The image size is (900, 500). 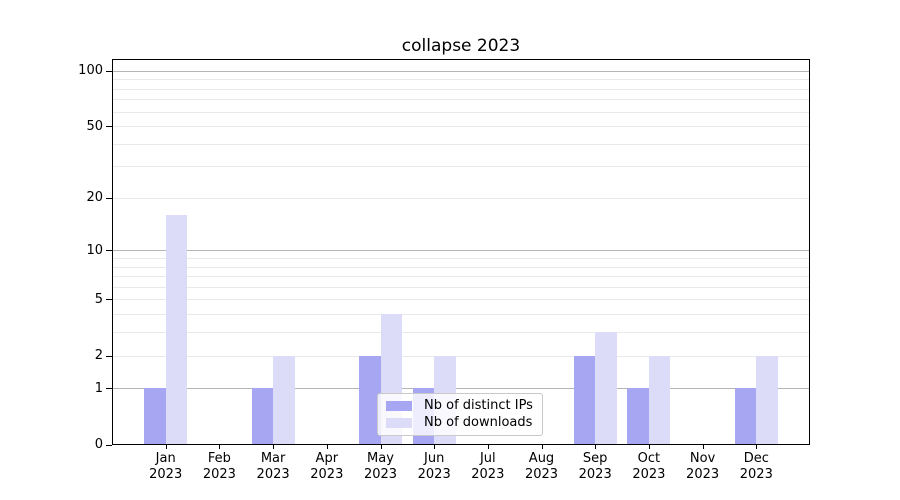 I want to click on legend-item-downloads: Nb of downloads, so click(x=460, y=423).